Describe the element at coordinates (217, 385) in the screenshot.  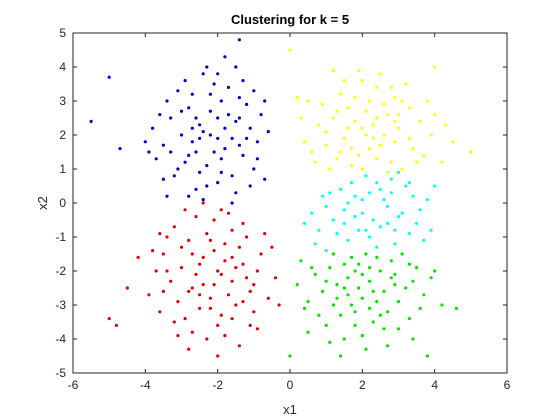
I see `x-tick-label: -2` at that location.